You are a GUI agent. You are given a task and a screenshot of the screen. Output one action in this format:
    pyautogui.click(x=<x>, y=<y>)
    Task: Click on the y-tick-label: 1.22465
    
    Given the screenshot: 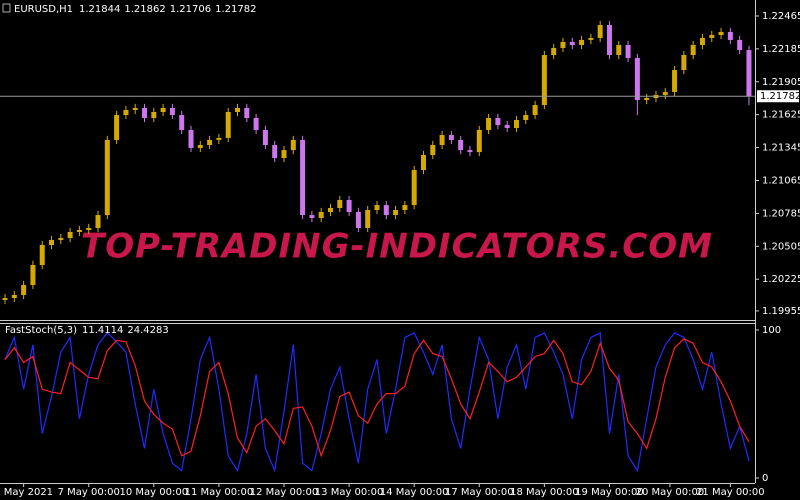 What is the action you would take?
    pyautogui.click(x=781, y=16)
    